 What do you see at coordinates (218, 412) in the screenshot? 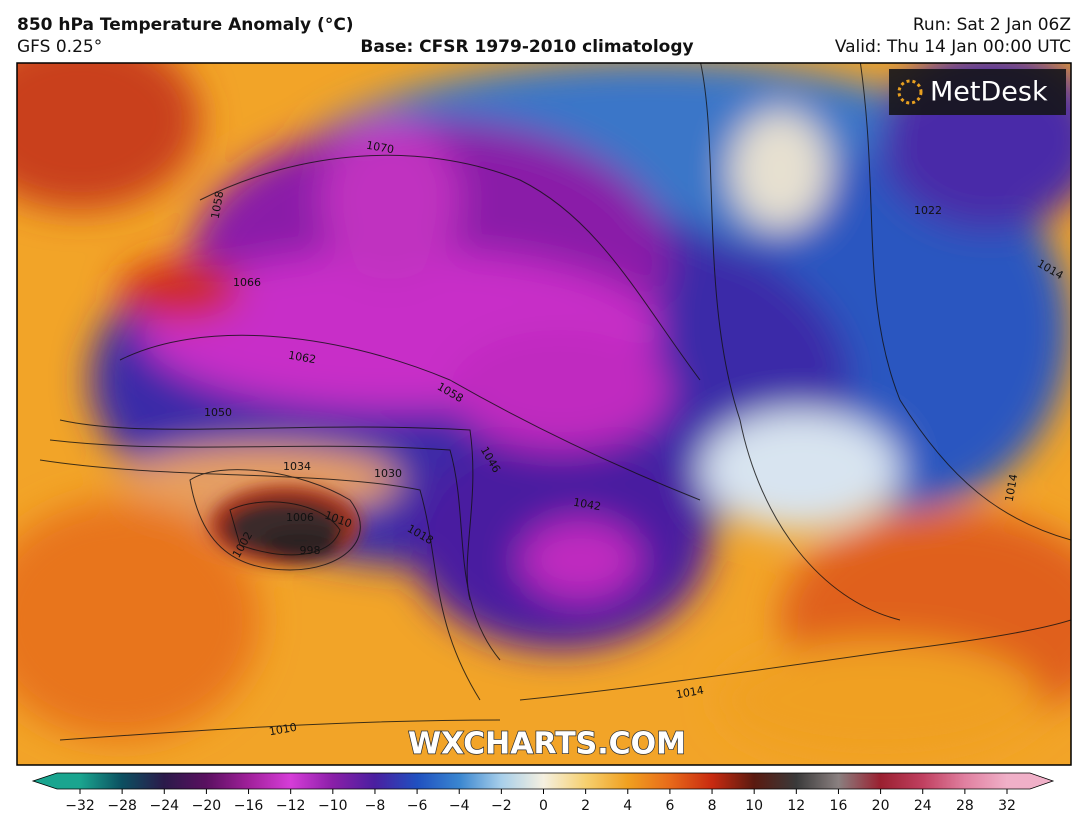
I see `isobar-label: 1050` at bounding box center [218, 412].